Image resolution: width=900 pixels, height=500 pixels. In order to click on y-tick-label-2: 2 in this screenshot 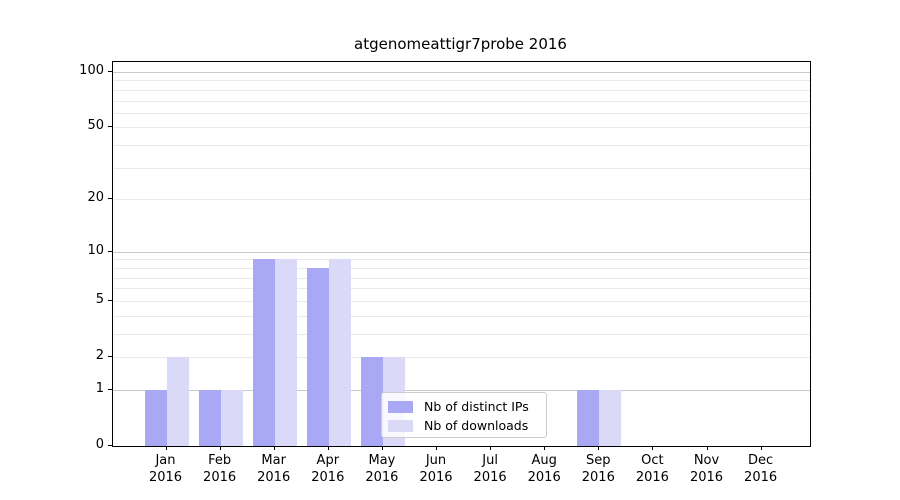, I will do `click(99, 355)`.